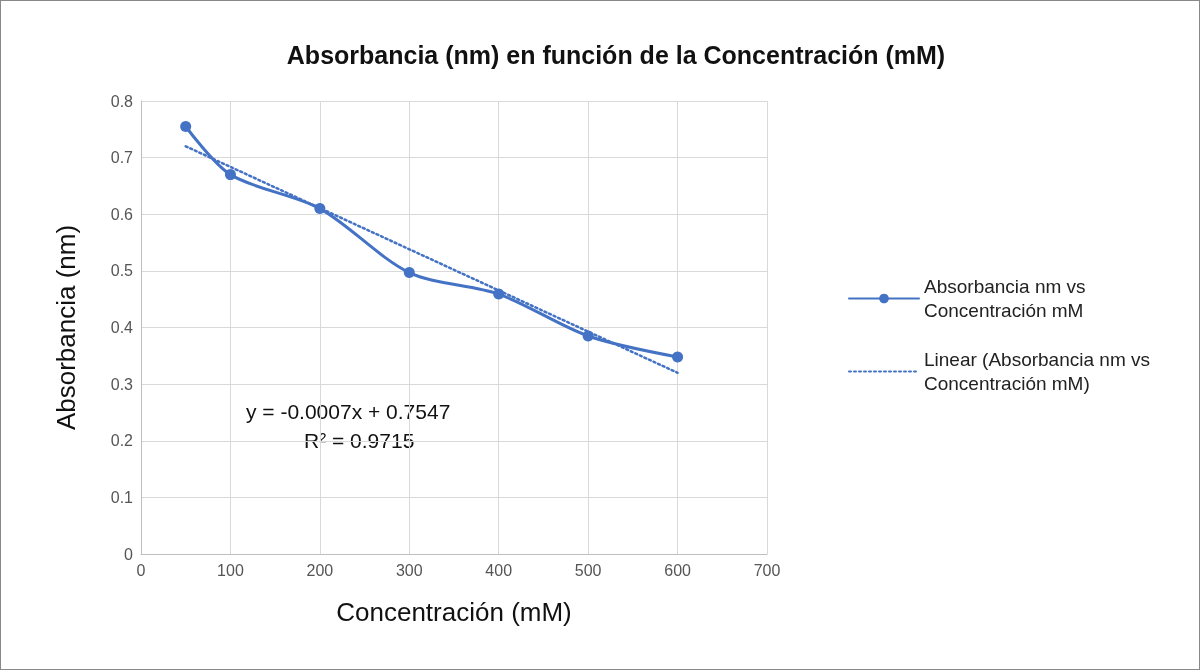  I want to click on chart-title: Absorbancia (nm) en función de la Concentración (mM), so click(616, 54).